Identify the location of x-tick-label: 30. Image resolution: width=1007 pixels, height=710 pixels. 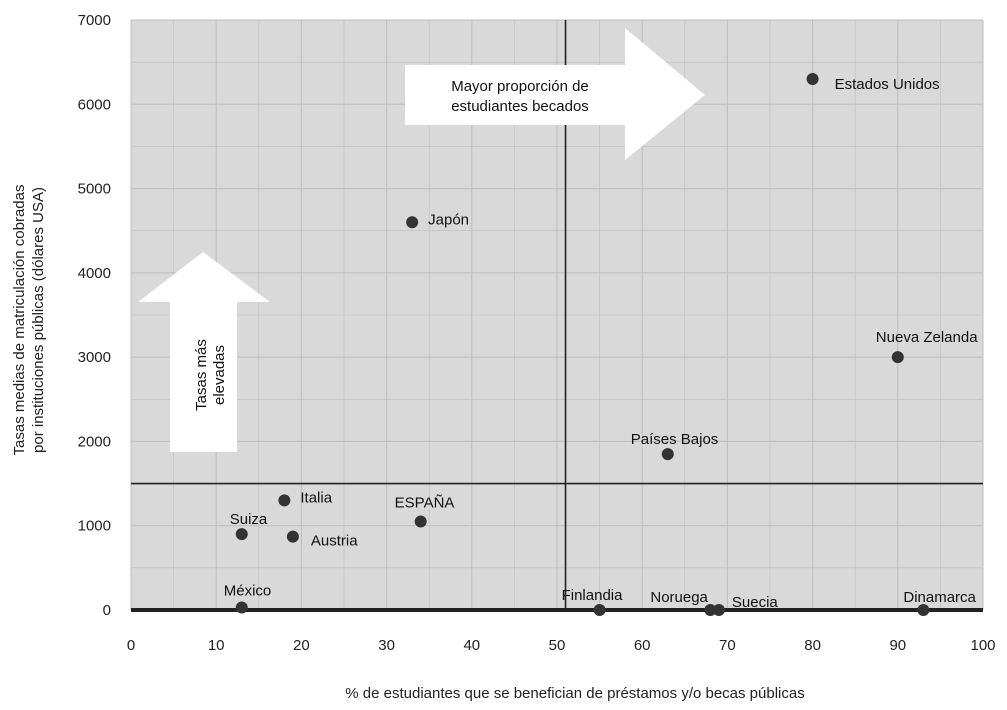
(386, 645).